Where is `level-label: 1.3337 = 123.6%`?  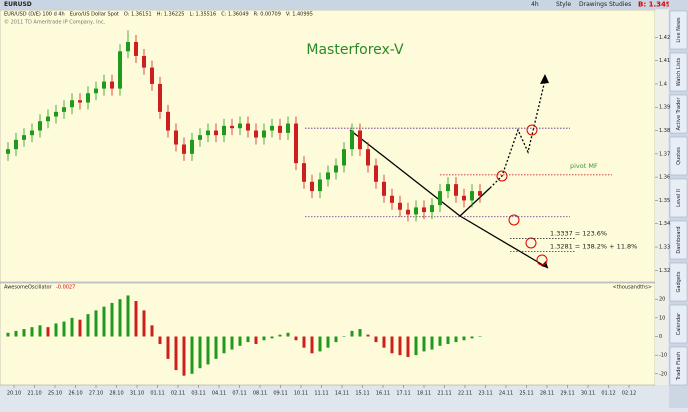 level-label: 1.3337 = 123.6% is located at coordinates (578, 233).